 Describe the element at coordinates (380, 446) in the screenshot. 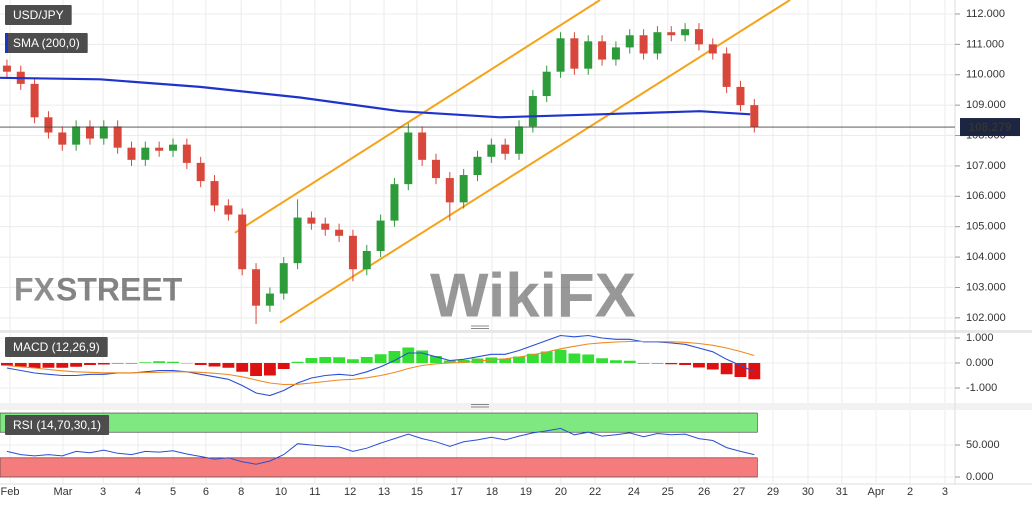

I see `rsi-line` at that location.